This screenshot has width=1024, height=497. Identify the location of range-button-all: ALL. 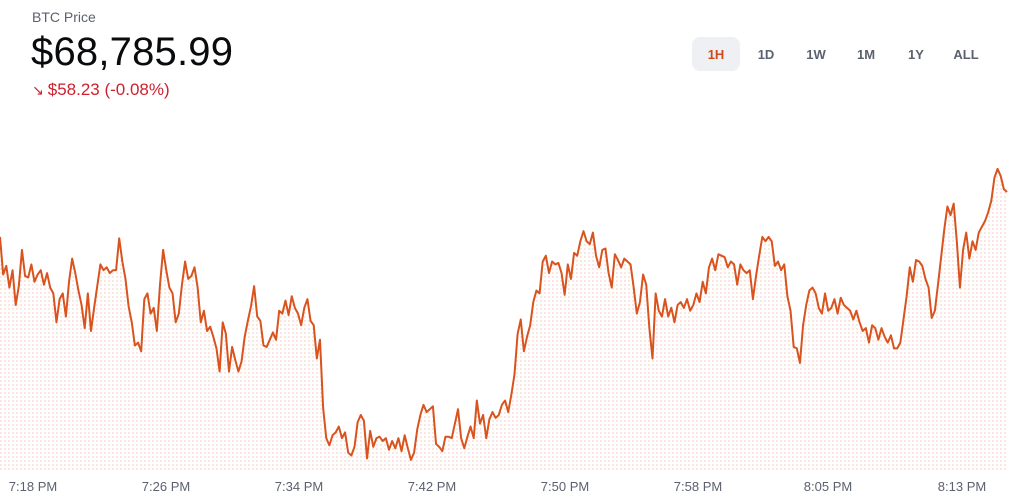
(966, 54).